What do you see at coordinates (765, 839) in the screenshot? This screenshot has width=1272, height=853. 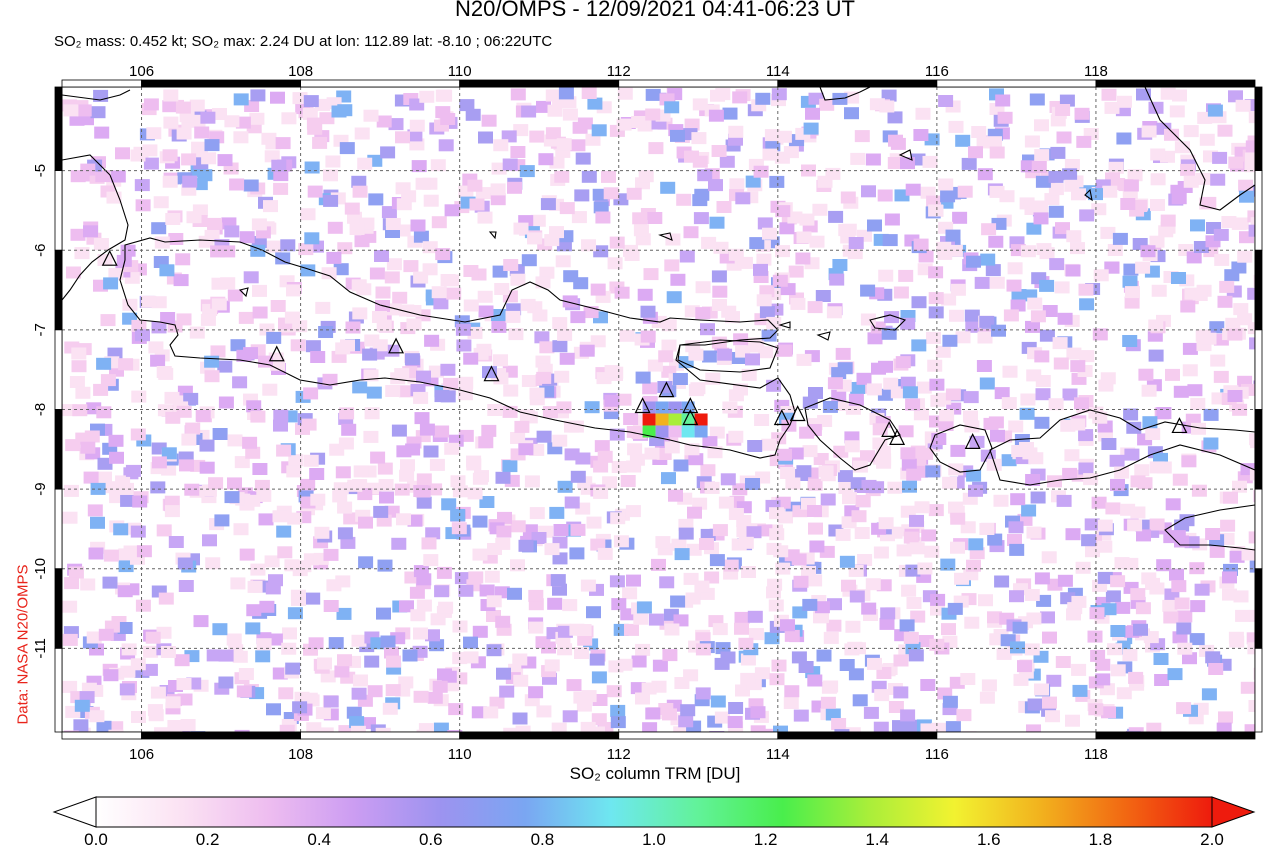 I see `colorbar-tick-label: 1.2` at bounding box center [765, 839].